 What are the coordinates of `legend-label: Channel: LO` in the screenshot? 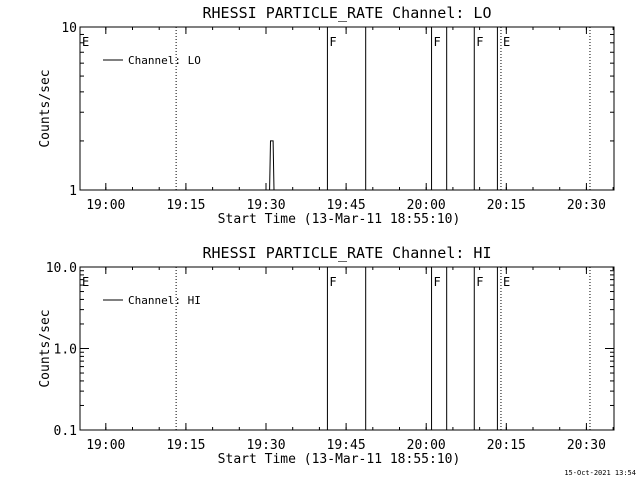 It's located at (164, 60).